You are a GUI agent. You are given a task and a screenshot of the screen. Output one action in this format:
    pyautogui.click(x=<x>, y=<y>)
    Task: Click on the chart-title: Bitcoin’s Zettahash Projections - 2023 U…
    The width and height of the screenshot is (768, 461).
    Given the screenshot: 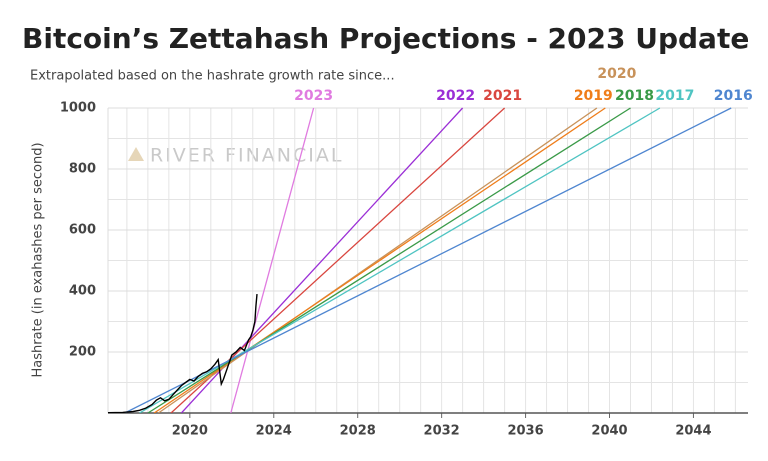 What is the action you would take?
    pyautogui.click(x=385, y=38)
    